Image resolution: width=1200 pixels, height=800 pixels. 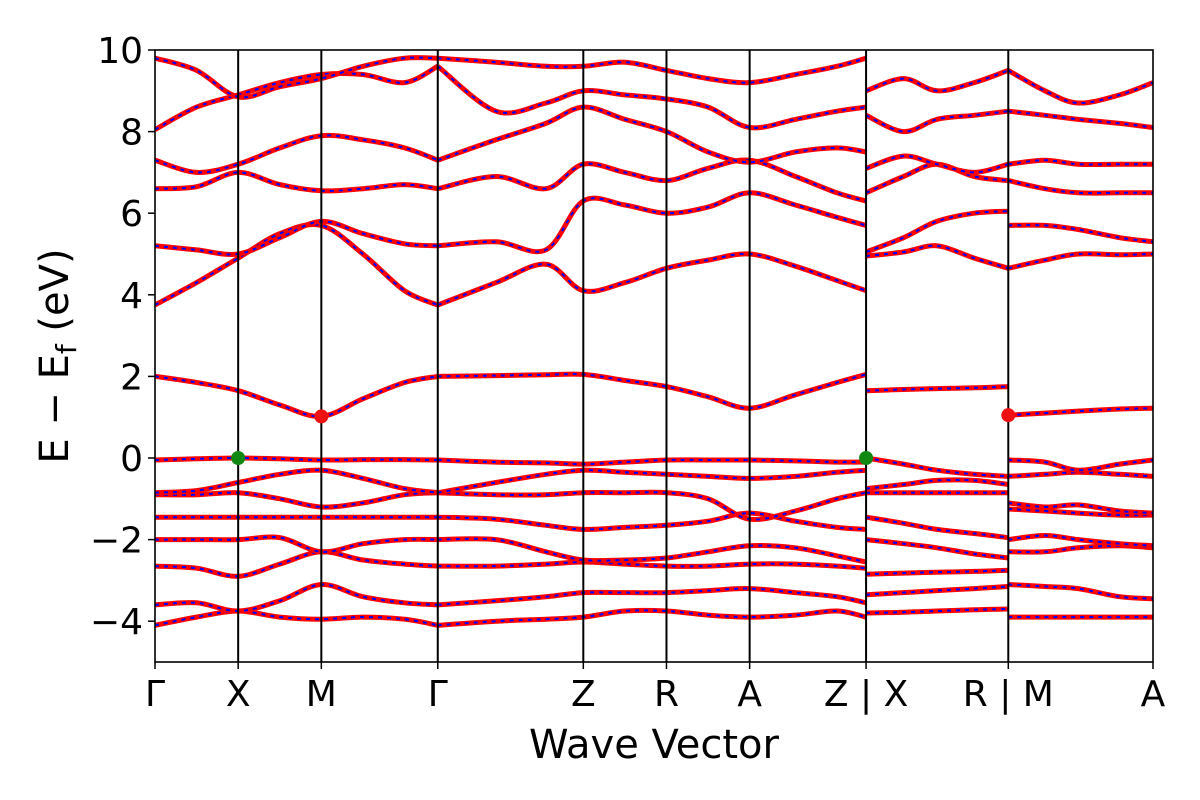 I want to click on y-tick-label: 10, so click(x=120, y=51).